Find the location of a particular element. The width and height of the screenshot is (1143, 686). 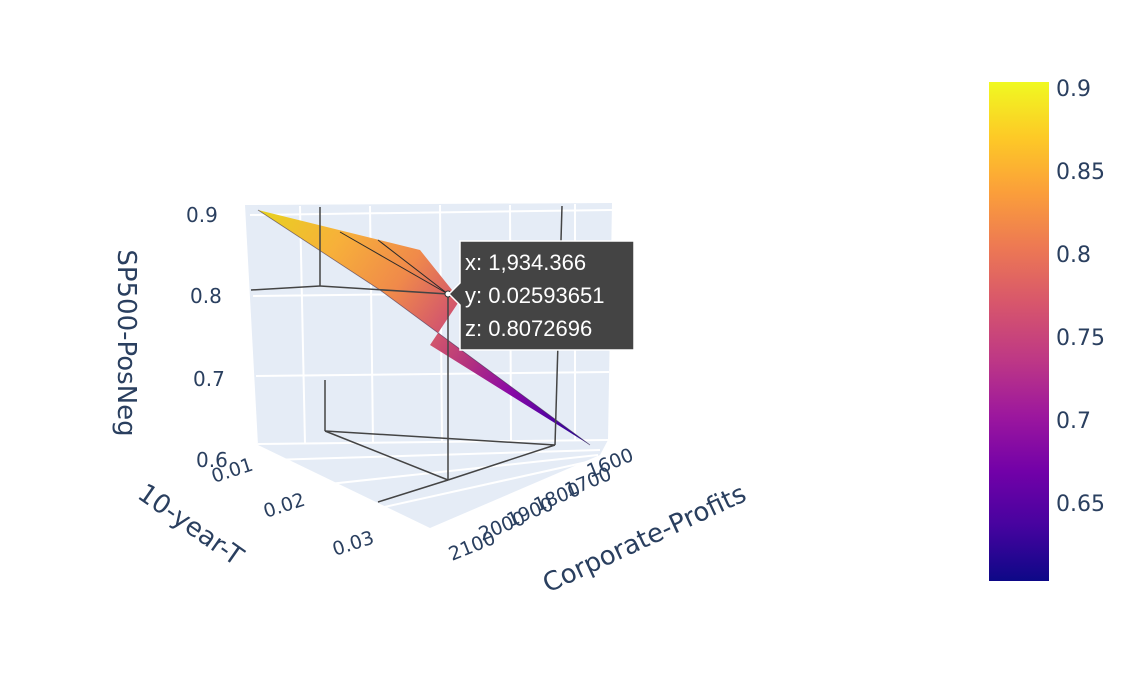

colorbar: 0.9 0.85 0.8 0.75 0.7 0.65 is located at coordinates (1047, 329).